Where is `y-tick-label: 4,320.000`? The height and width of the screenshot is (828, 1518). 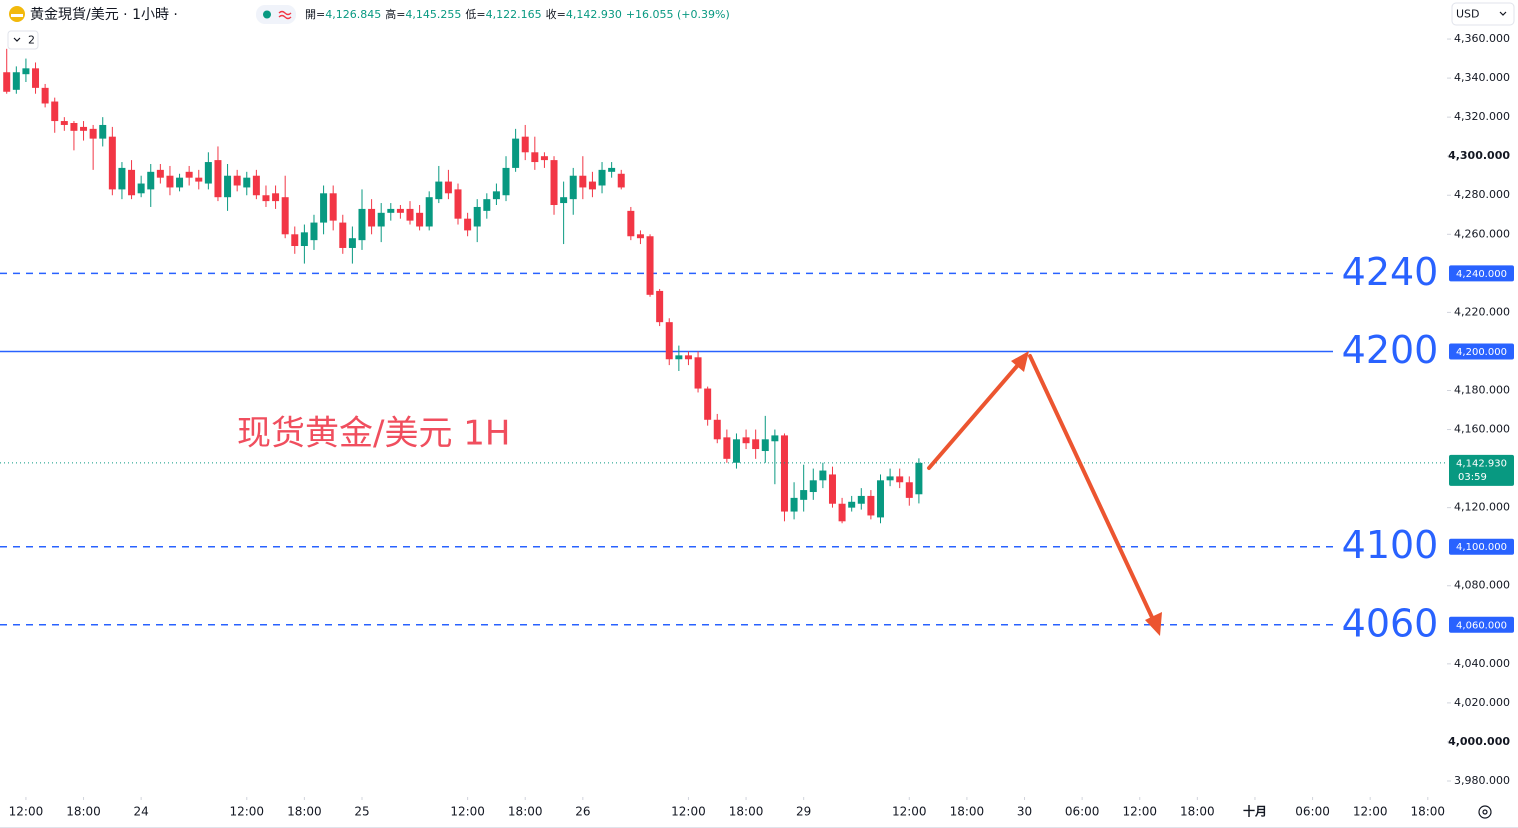
y-tick-label: 4,320.000 is located at coordinates (1482, 116).